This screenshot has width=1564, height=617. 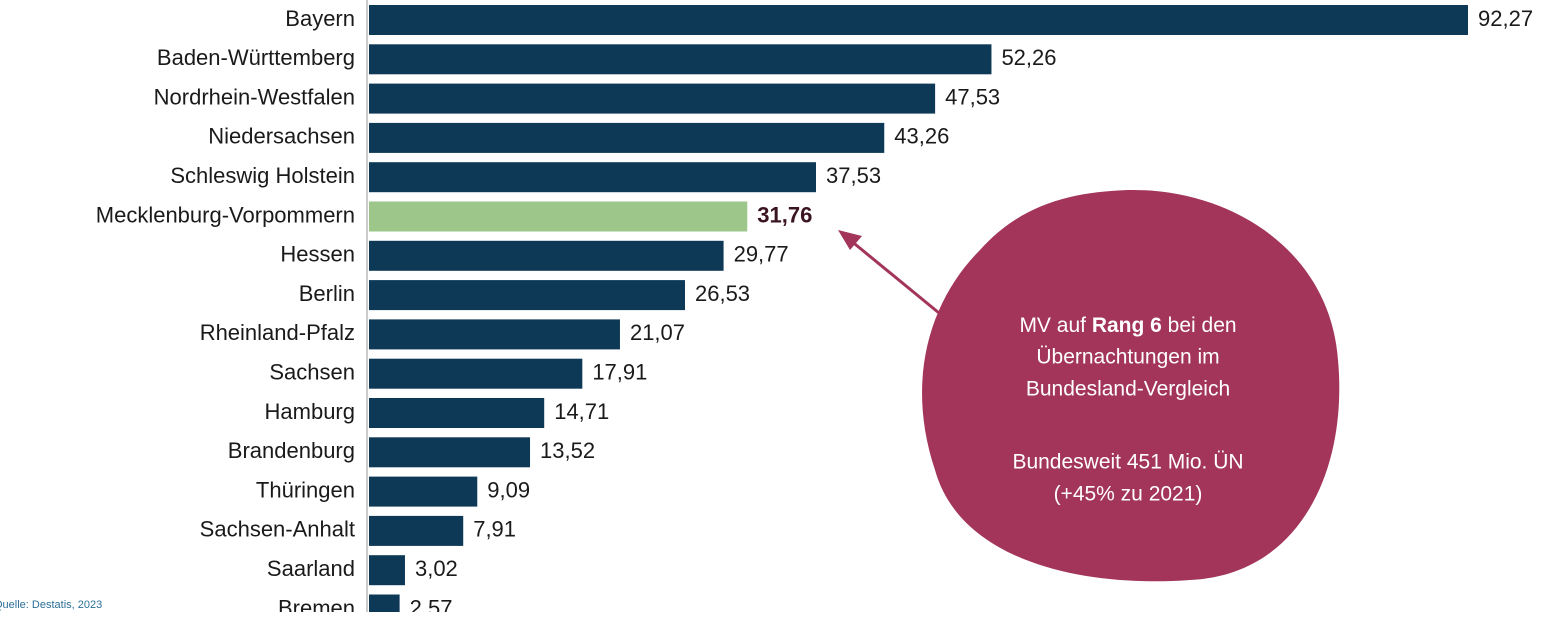 What do you see at coordinates (431, 603) in the screenshot?
I see `value-label: 2,57` at bounding box center [431, 603].